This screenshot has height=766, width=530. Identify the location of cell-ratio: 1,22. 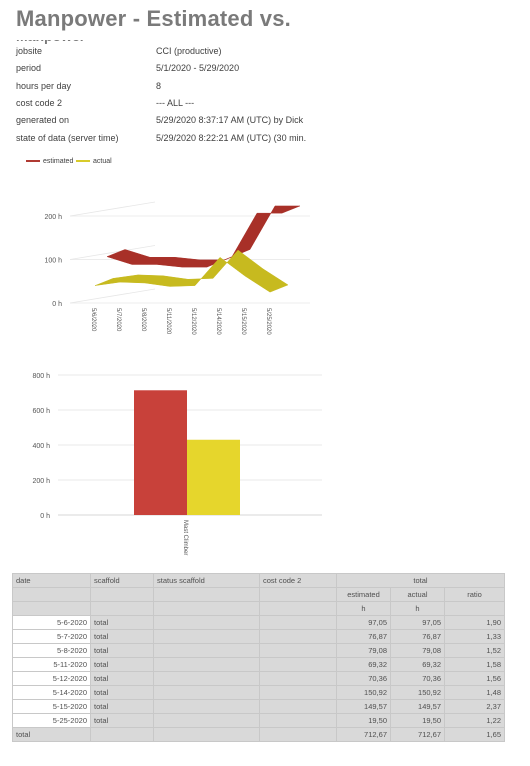
(474, 720).